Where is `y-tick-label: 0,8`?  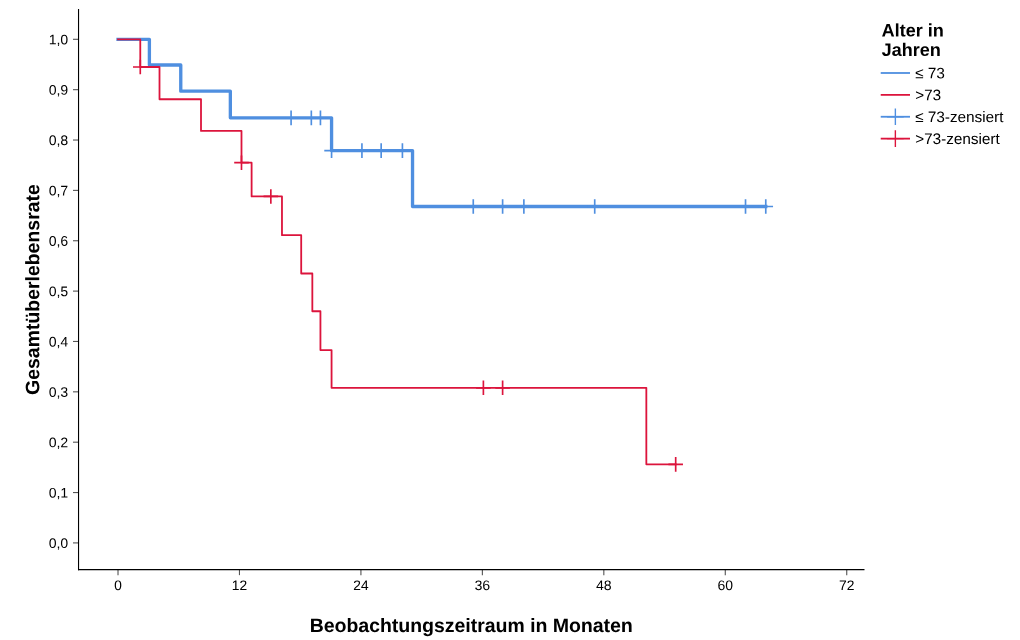
y-tick-label: 0,8 is located at coordinates (58, 141).